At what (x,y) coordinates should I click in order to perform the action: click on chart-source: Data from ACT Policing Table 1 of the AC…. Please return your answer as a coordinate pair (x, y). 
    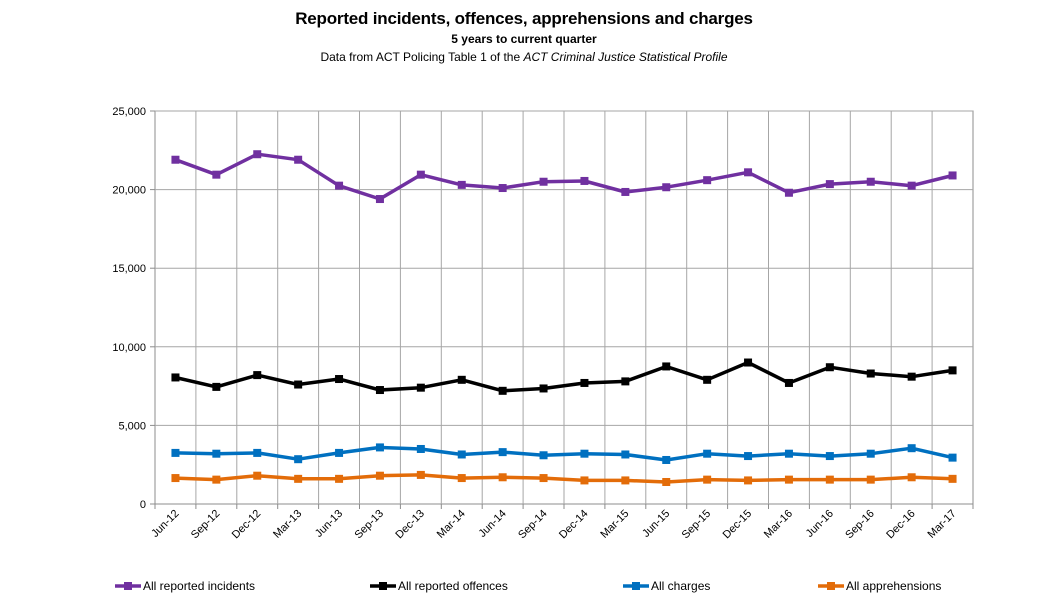
    Looking at the image, I should click on (524, 57).